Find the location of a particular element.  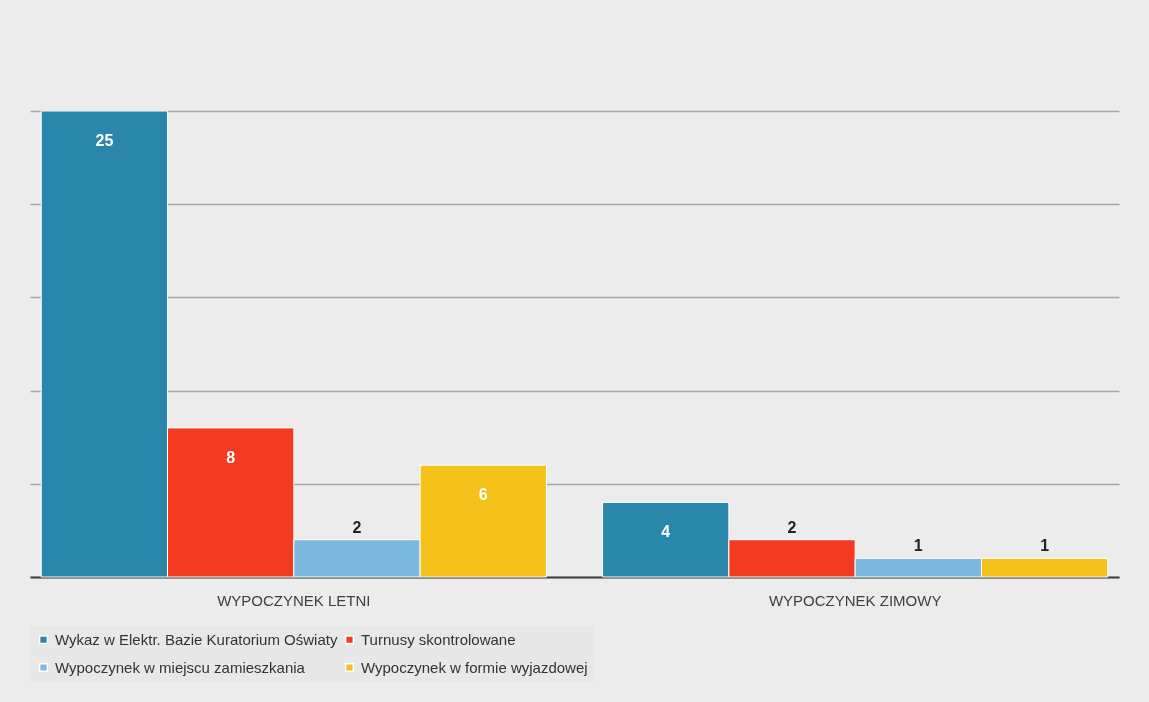

data-label: 25 is located at coordinates (104, 140).